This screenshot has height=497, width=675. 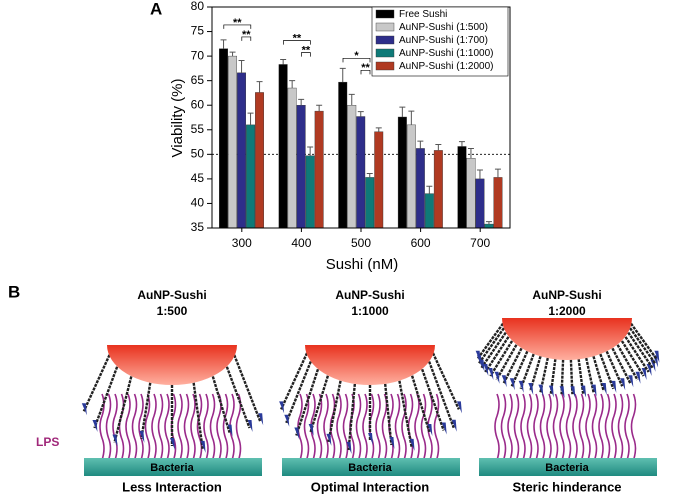 What do you see at coordinates (14, 291) in the screenshot?
I see `panel-label: B` at bounding box center [14, 291].